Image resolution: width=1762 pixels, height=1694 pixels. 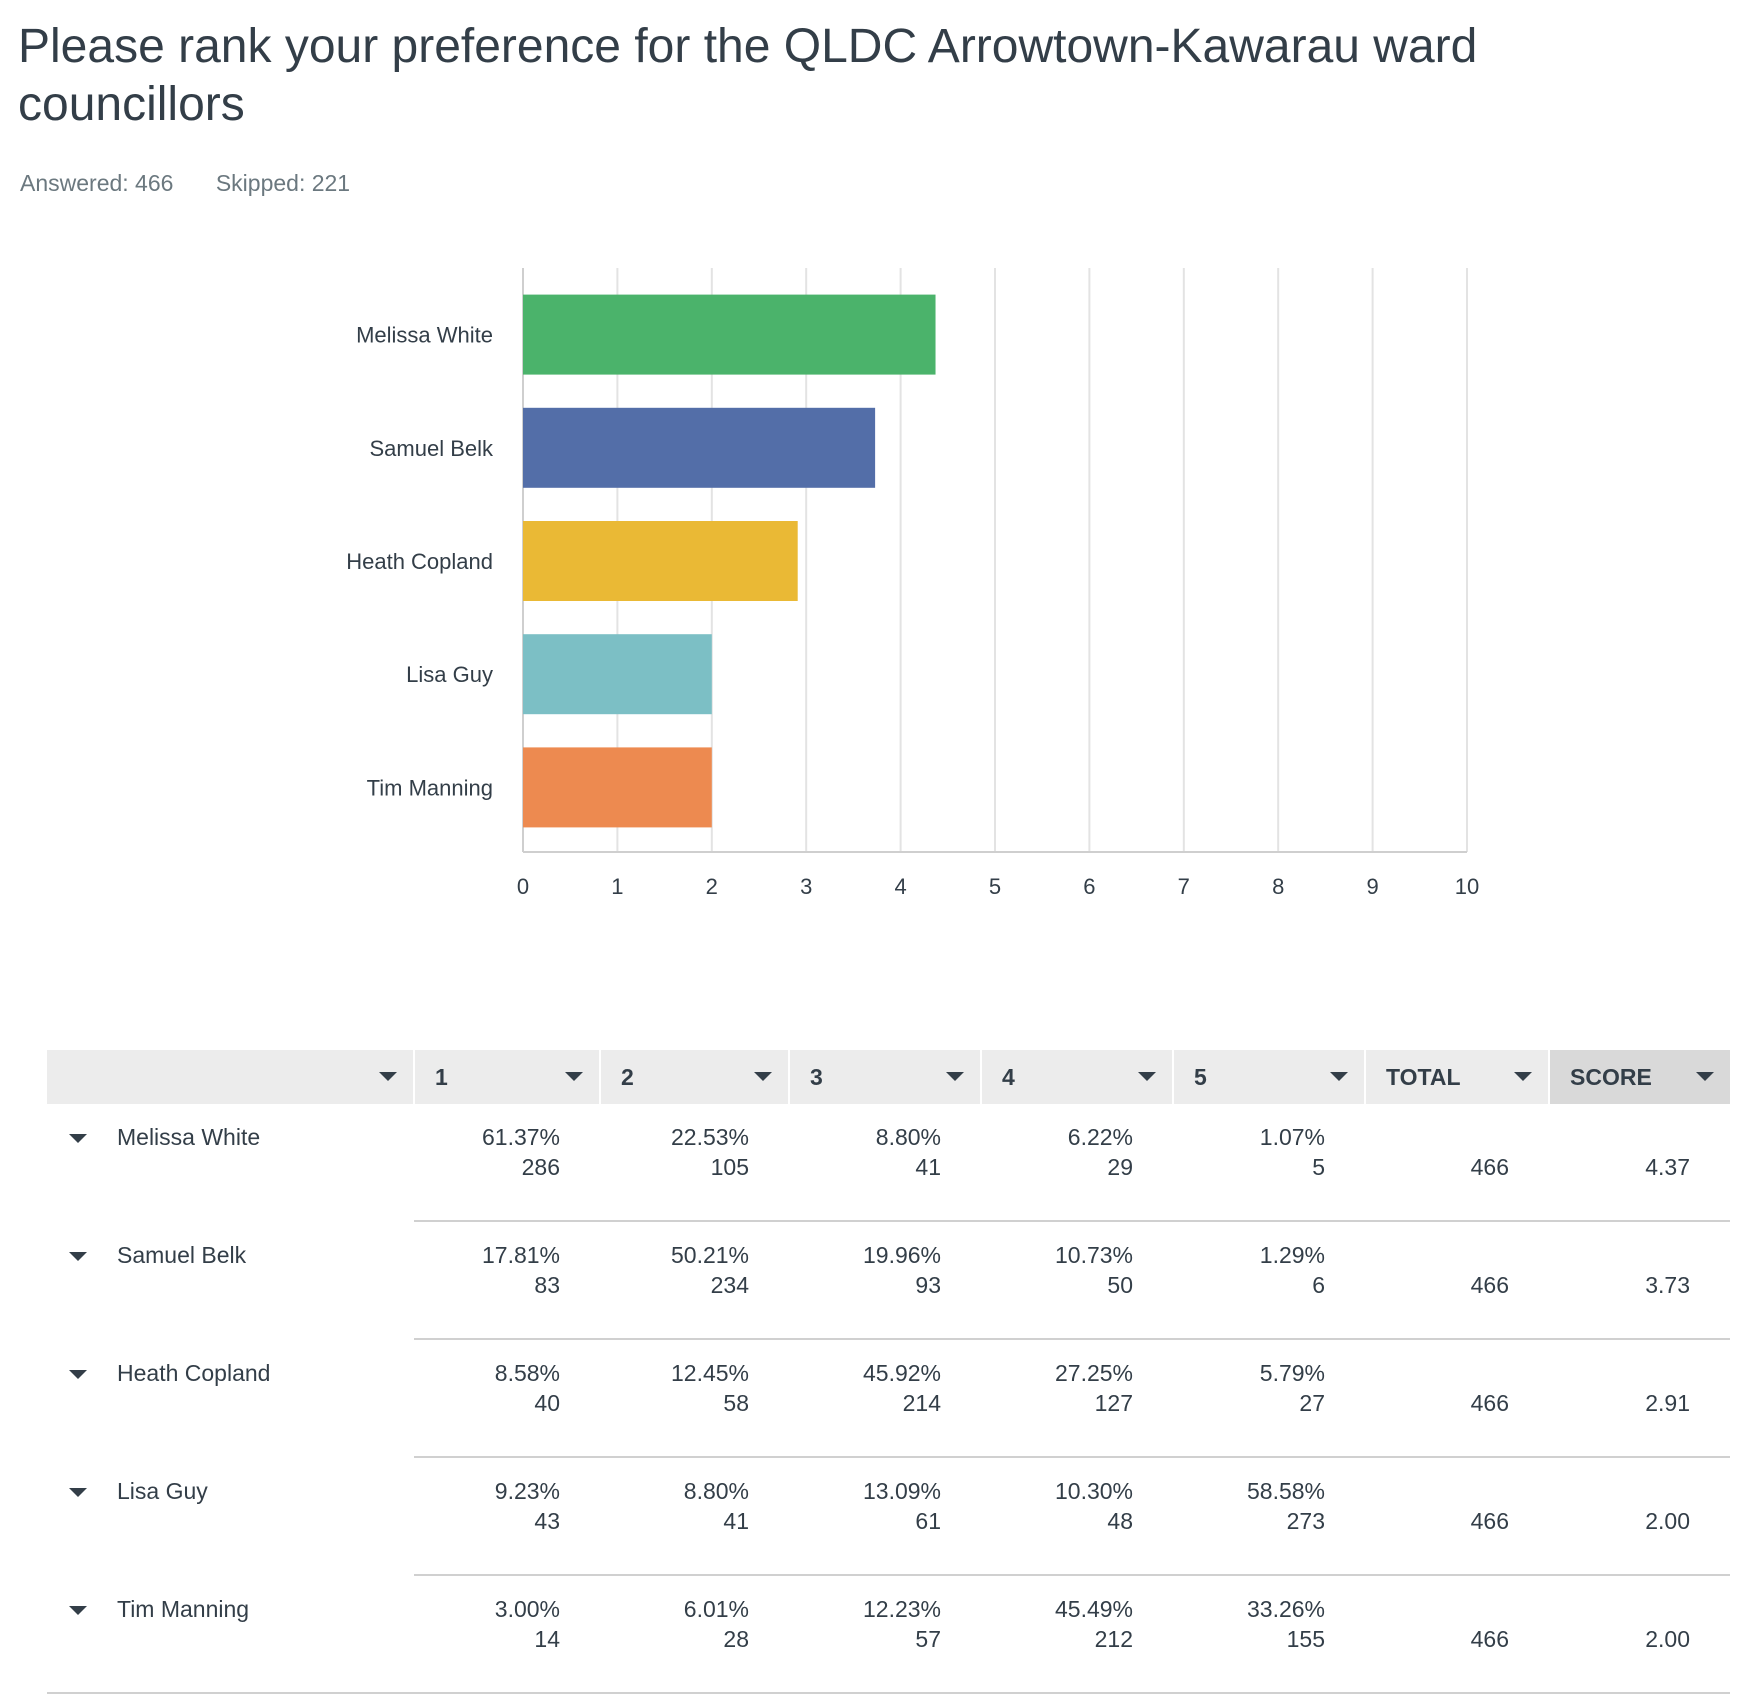 What do you see at coordinates (283, 183) in the screenshot?
I see `skipped-count: Skipped: 221` at bounding box center [283, 183].